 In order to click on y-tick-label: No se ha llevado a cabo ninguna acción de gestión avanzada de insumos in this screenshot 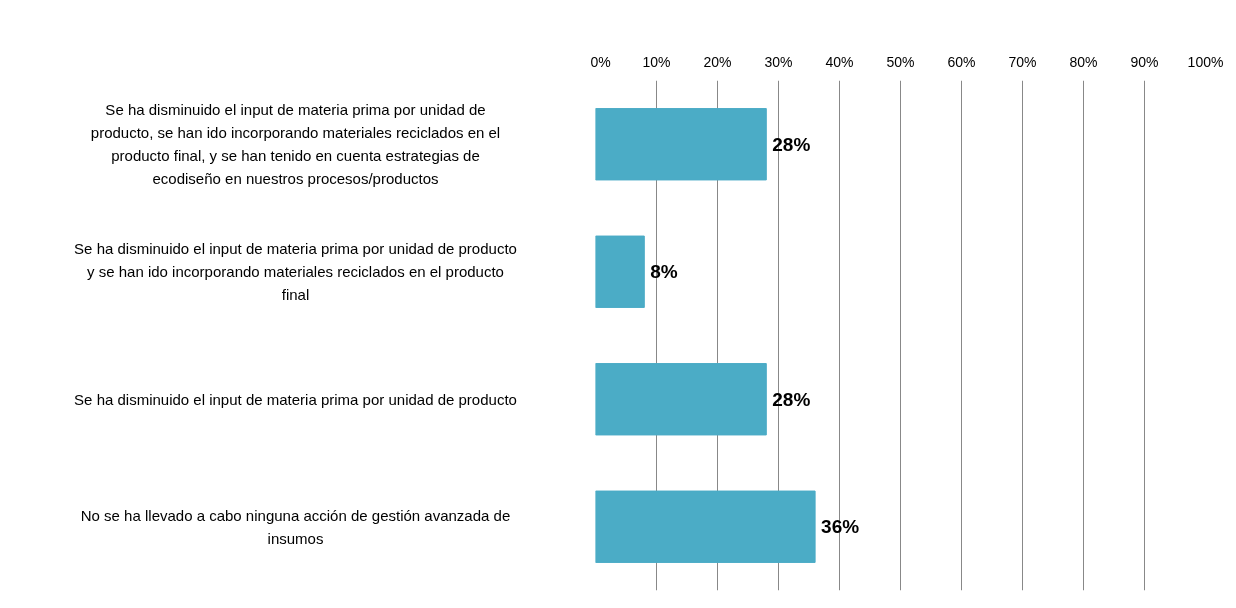, I will do `click(295, 526)`.